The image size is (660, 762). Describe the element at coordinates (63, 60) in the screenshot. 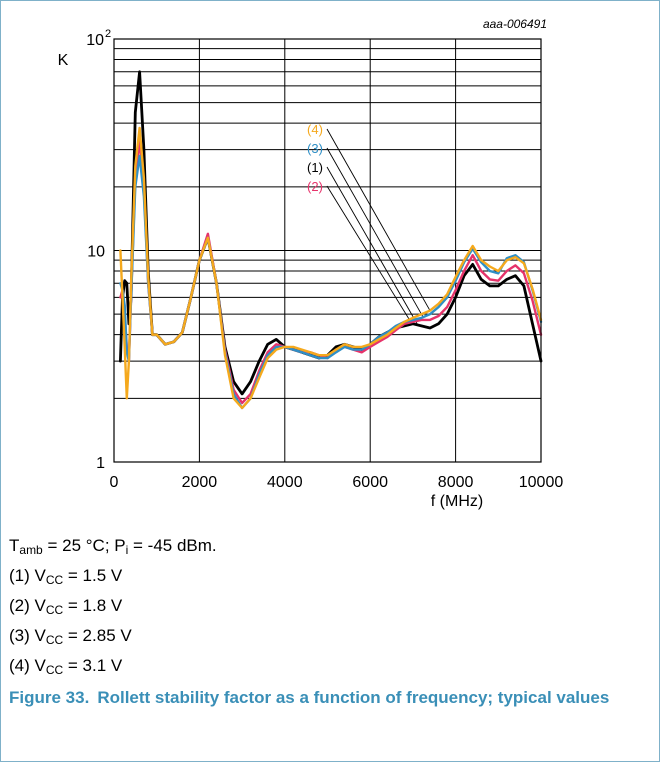

I see `y-axis-label: K` at that location.